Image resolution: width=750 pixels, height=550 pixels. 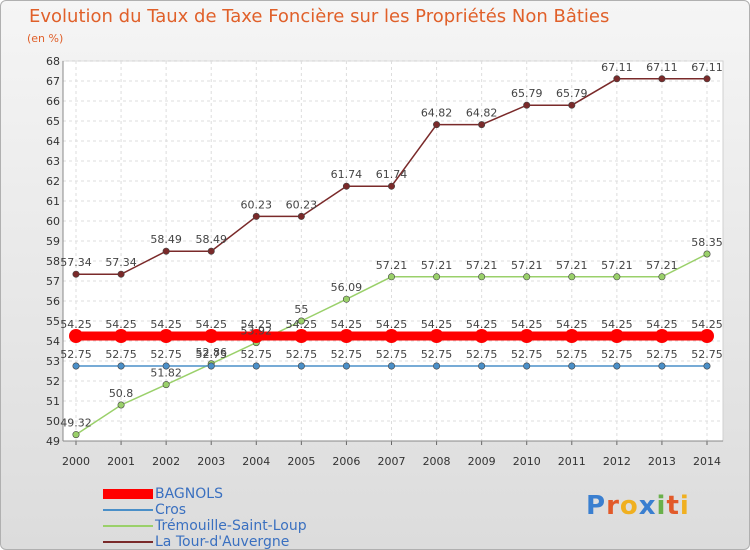 I want to click on y-tick-label: 61, so click(x=53, y=201).